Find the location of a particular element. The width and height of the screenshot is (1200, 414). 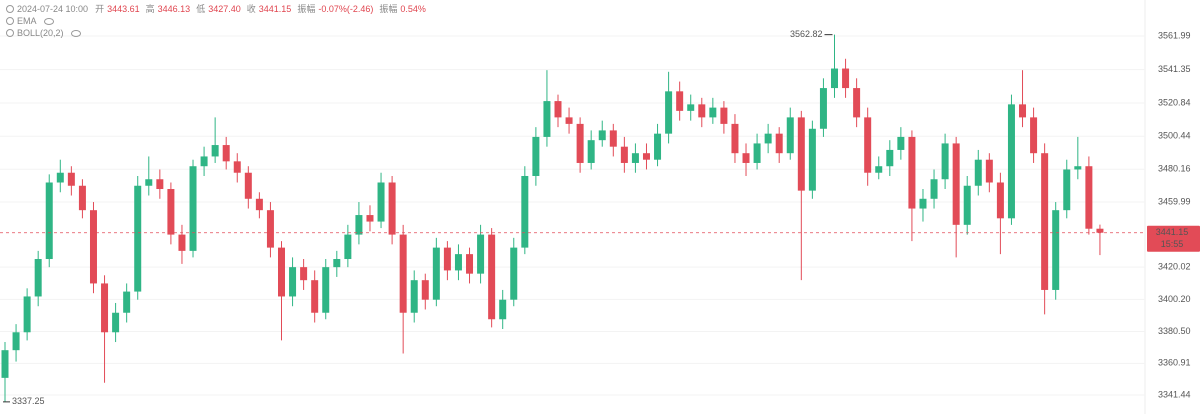

last-price-label: 3441.15 is located at coordinates (1172, 232).